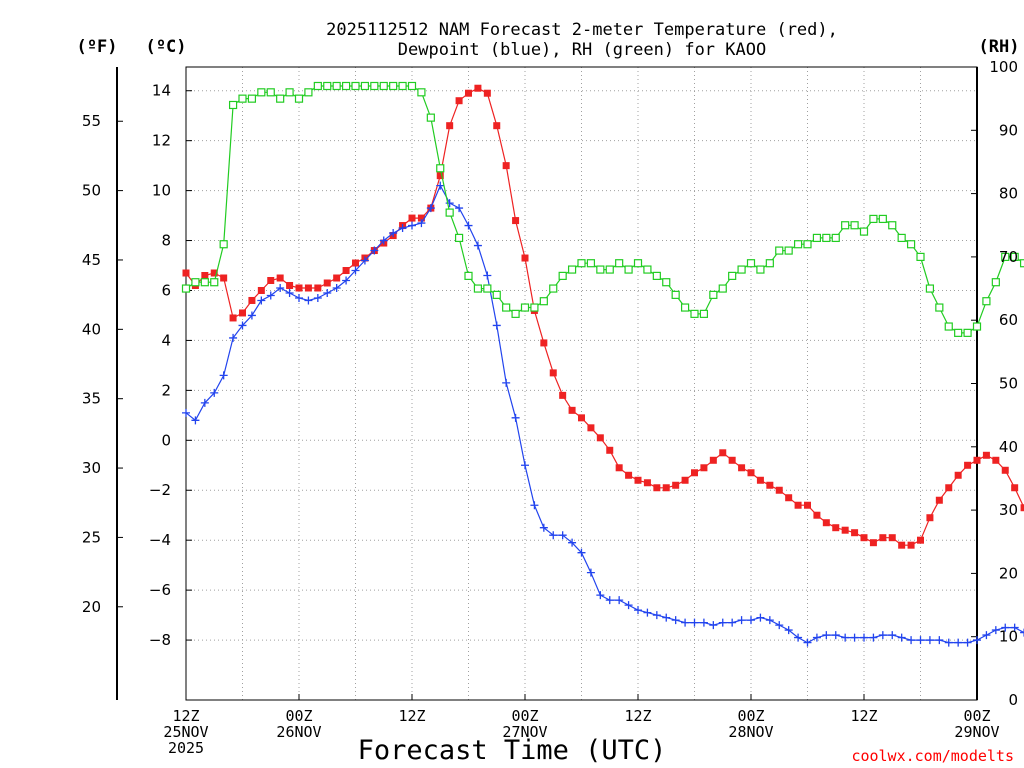 This screenshot has width=1024, height=768. I want to click on celsius-tick-label: −6, so click(160, 590).